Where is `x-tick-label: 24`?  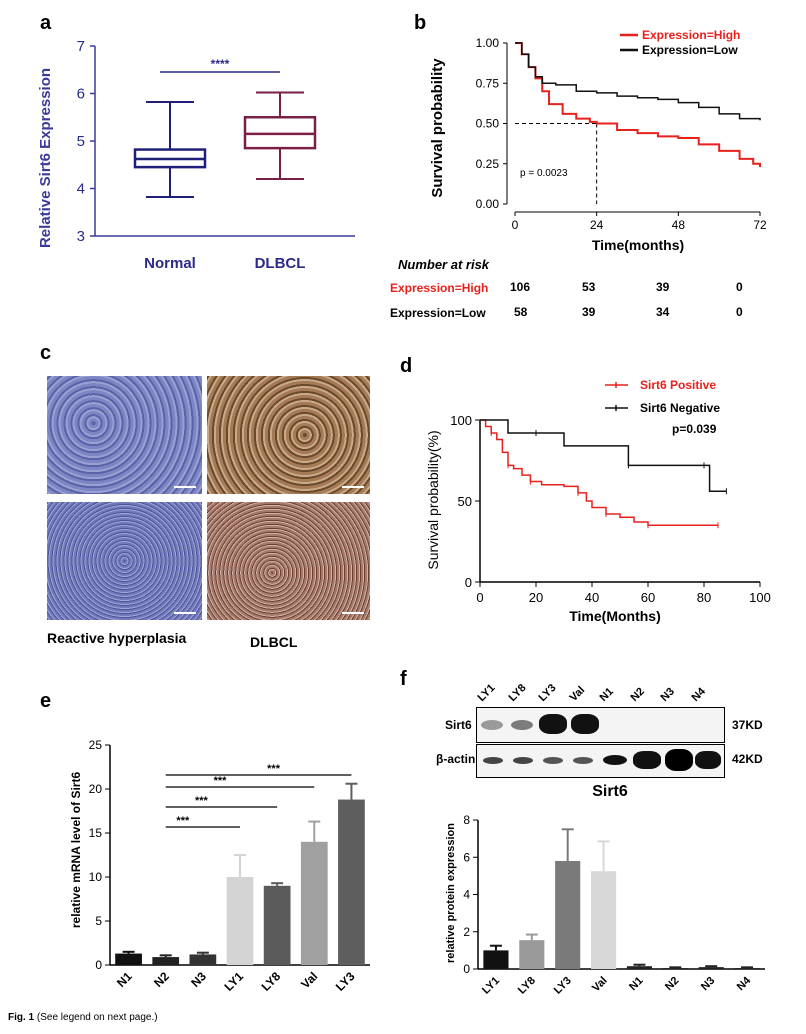
x-tick-label: 24 is located at coordinates (597, 225).